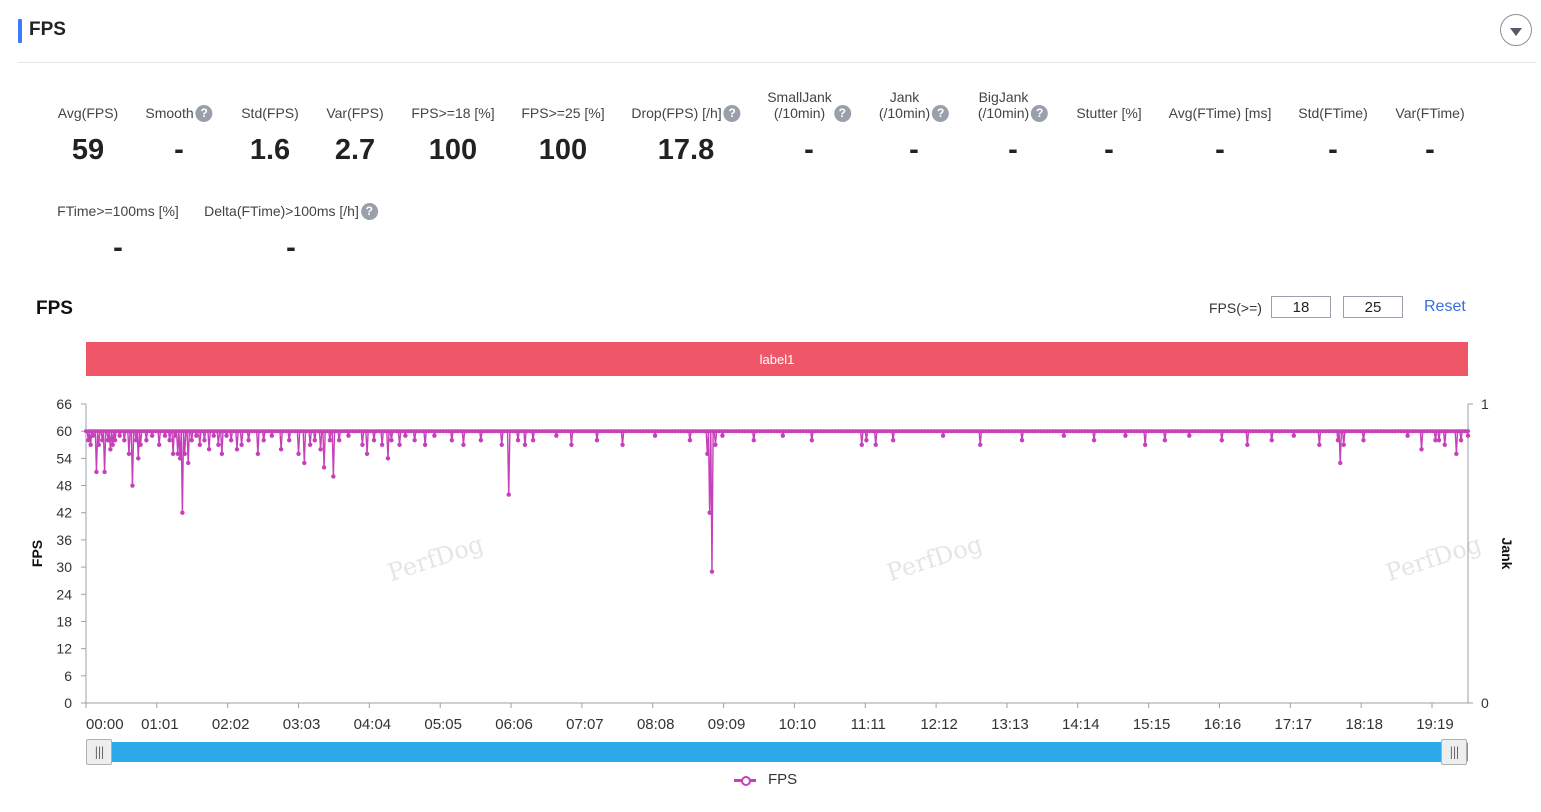 This screenshot has height=812, width=1541. I want to click on zoom-slider-right-handle: |||, so click(1454, 752).